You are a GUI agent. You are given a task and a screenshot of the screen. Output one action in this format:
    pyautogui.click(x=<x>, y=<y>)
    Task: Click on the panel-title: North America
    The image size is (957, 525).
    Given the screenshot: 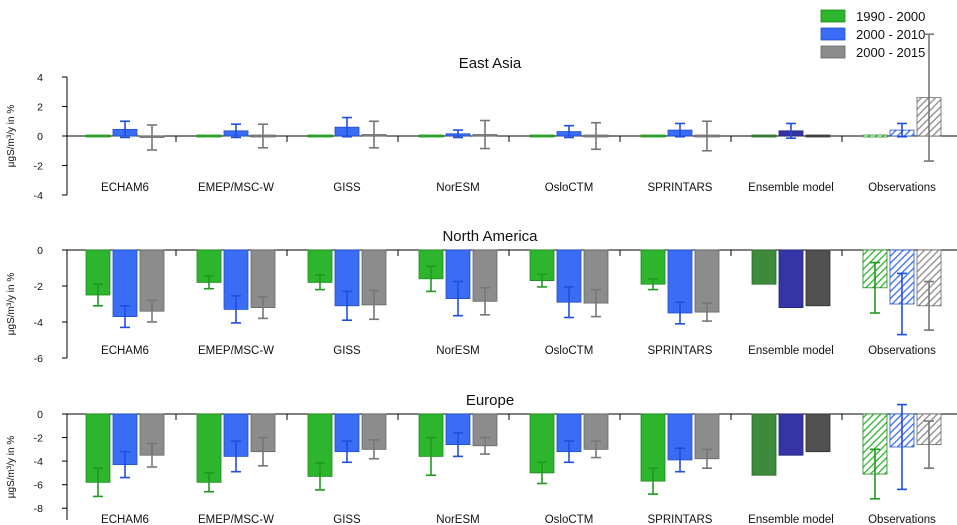 What is the action you would take?
    pyautogui.click(x=490, y=236)
    